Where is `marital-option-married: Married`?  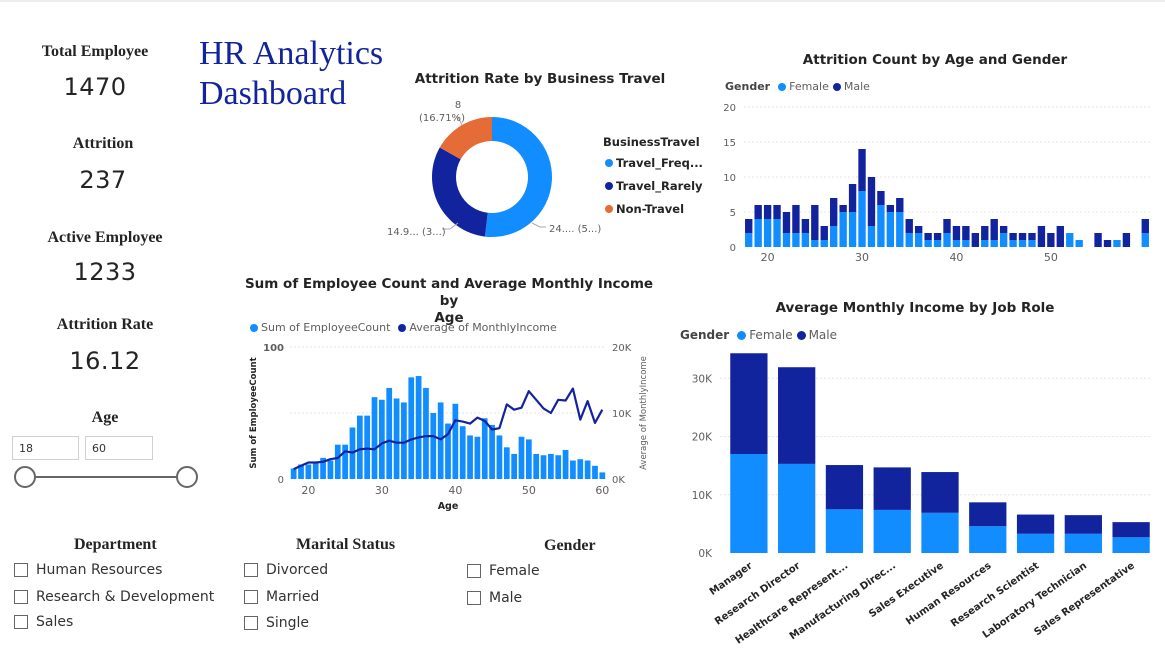 marital-option-married: Married is located at coordinates (281, 597).